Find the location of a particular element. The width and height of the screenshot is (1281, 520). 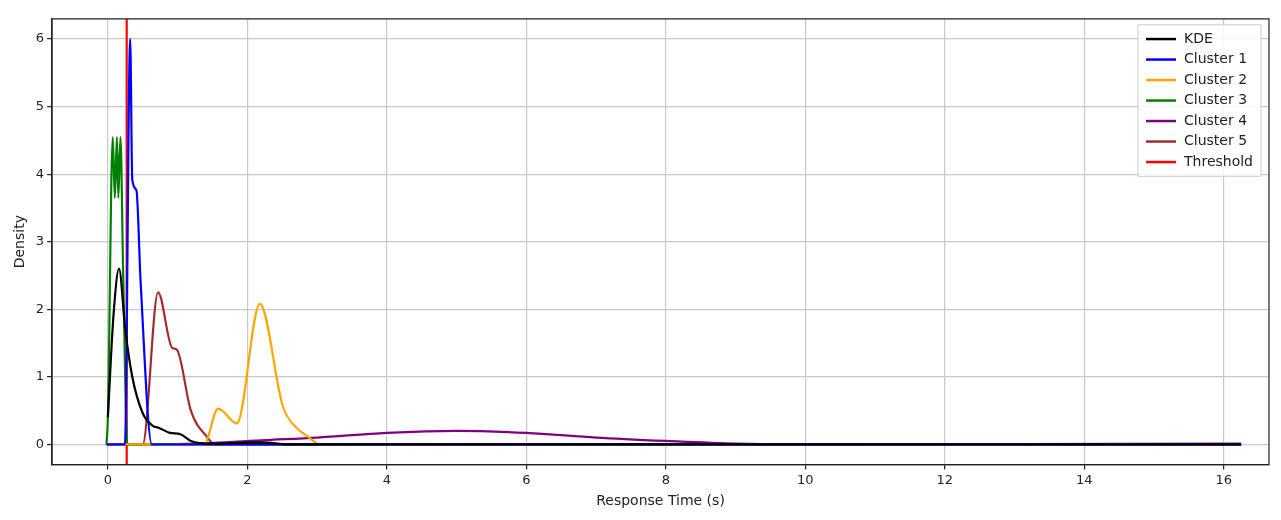

x-tick-label: 10 is located at coordinates (805, 479).